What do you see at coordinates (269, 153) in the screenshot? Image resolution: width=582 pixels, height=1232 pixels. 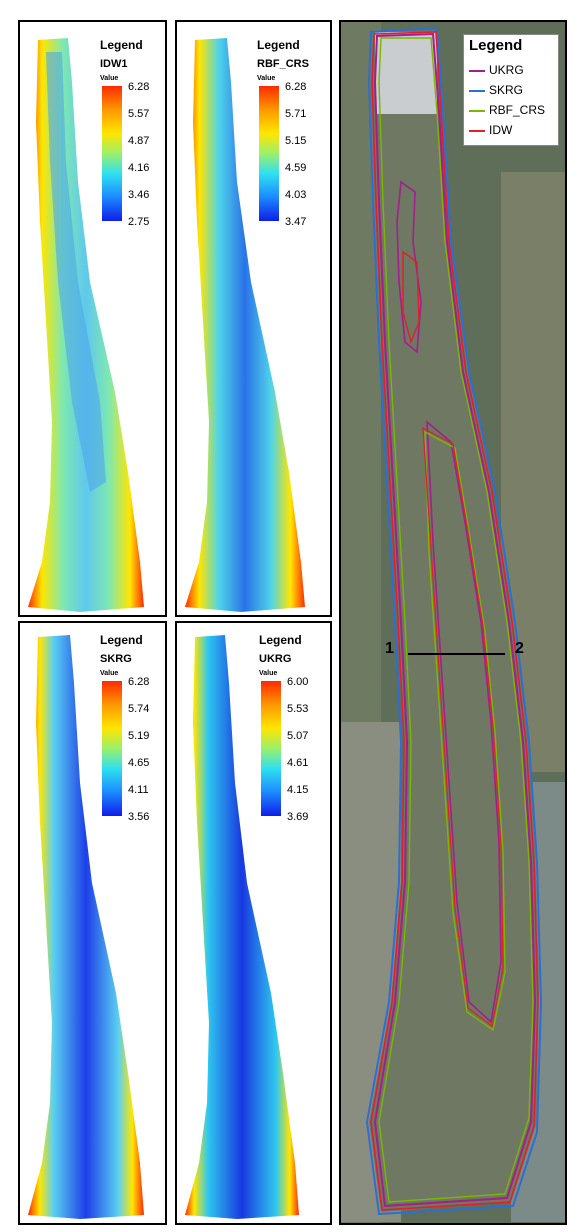 I see `rbf-crs-color-ramp` at bounding box center [269, 153].